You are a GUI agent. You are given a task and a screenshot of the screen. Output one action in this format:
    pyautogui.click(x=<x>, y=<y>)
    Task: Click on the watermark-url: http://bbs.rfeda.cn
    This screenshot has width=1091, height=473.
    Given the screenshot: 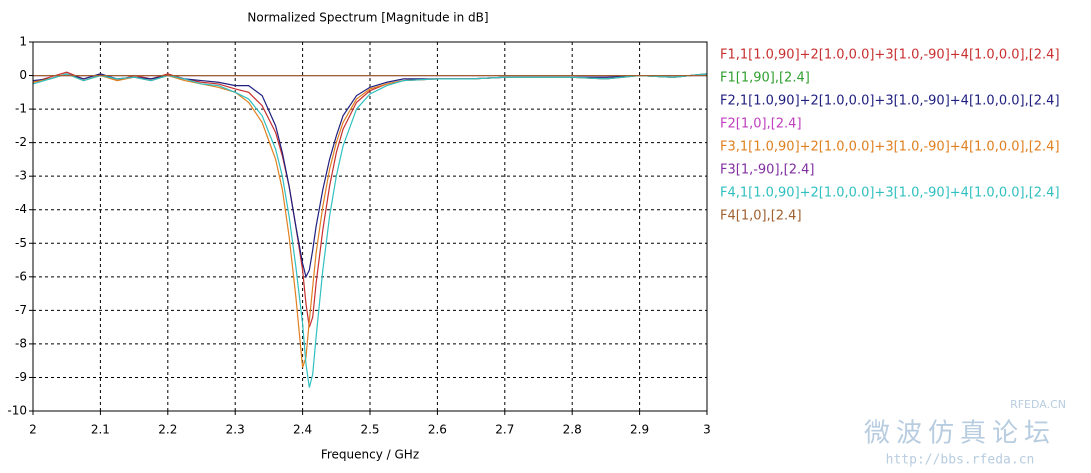 What is the action you would take?
    pyautogui.click(x=960, y=460)
    